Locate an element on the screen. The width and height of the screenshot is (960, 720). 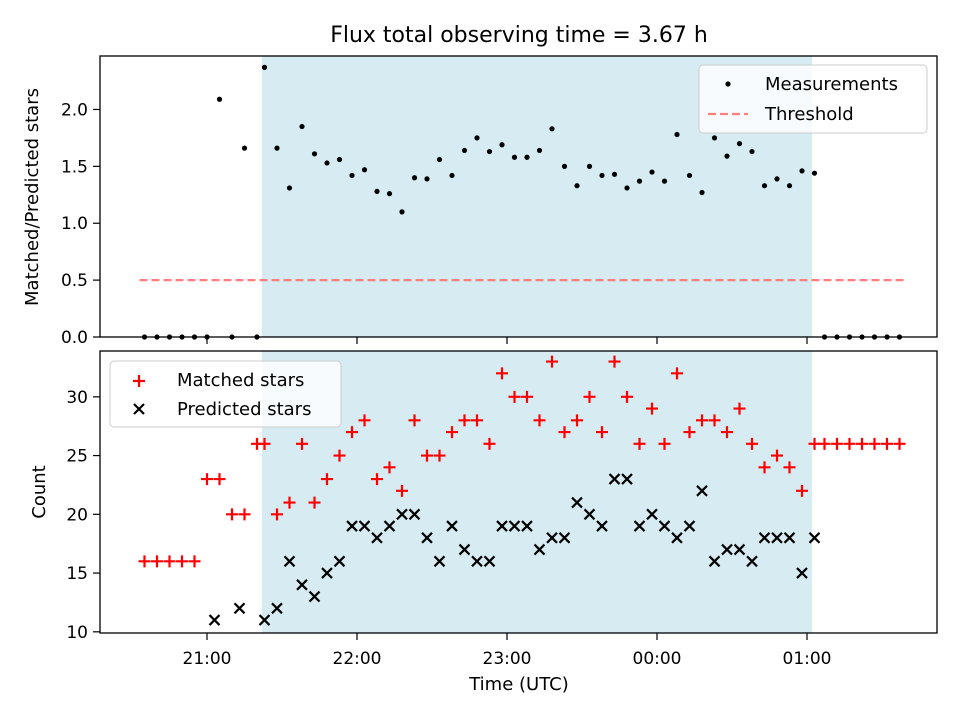
bottom-y-tick-label: 30 is located at coordinates (77, 398).